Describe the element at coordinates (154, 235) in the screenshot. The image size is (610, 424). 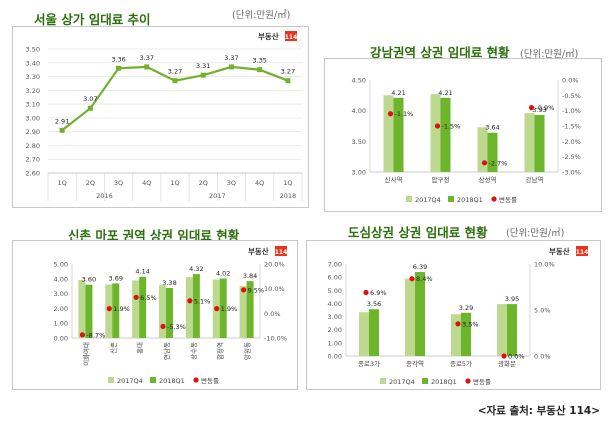
I see `chart-title-sinchon: 신촌 마포 권역 상권 임대료 현황` at that location.